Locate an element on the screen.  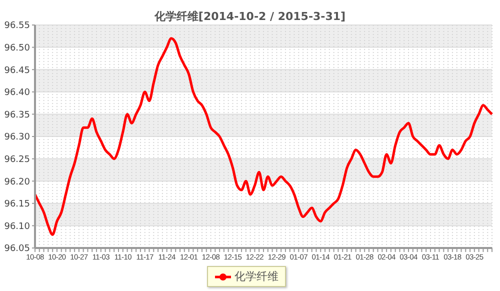
y-tick-label: 96.40 is located at coordinates (17, 93).